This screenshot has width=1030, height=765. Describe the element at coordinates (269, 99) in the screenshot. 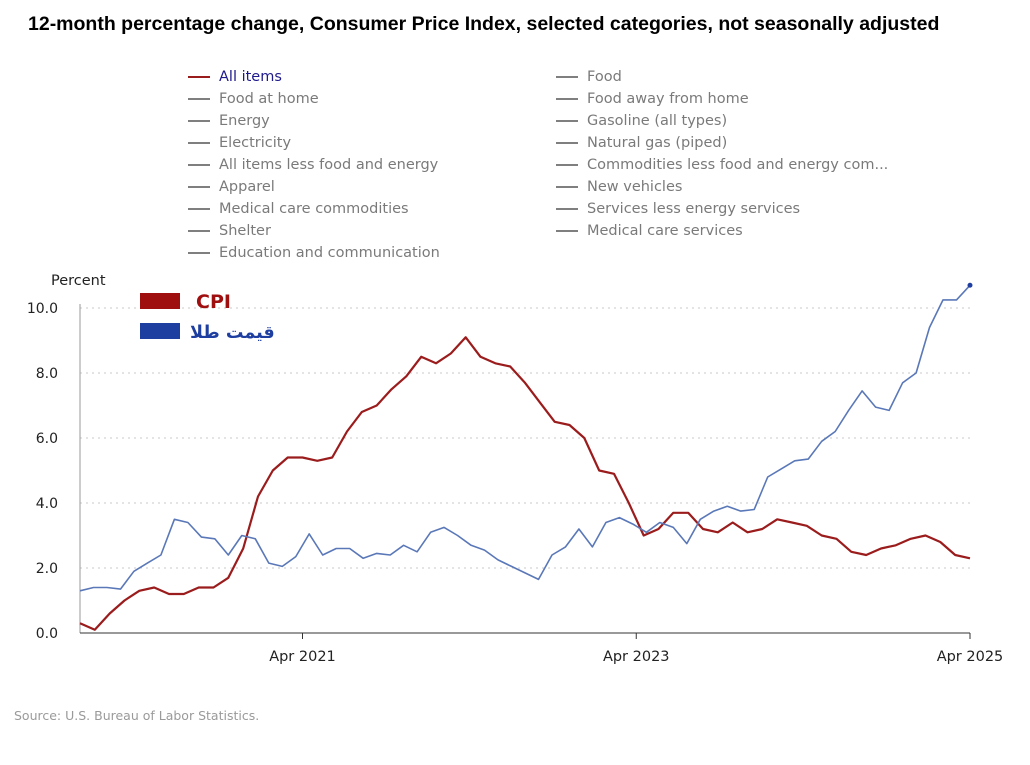

I see `legend-label: Food at home` at that location.